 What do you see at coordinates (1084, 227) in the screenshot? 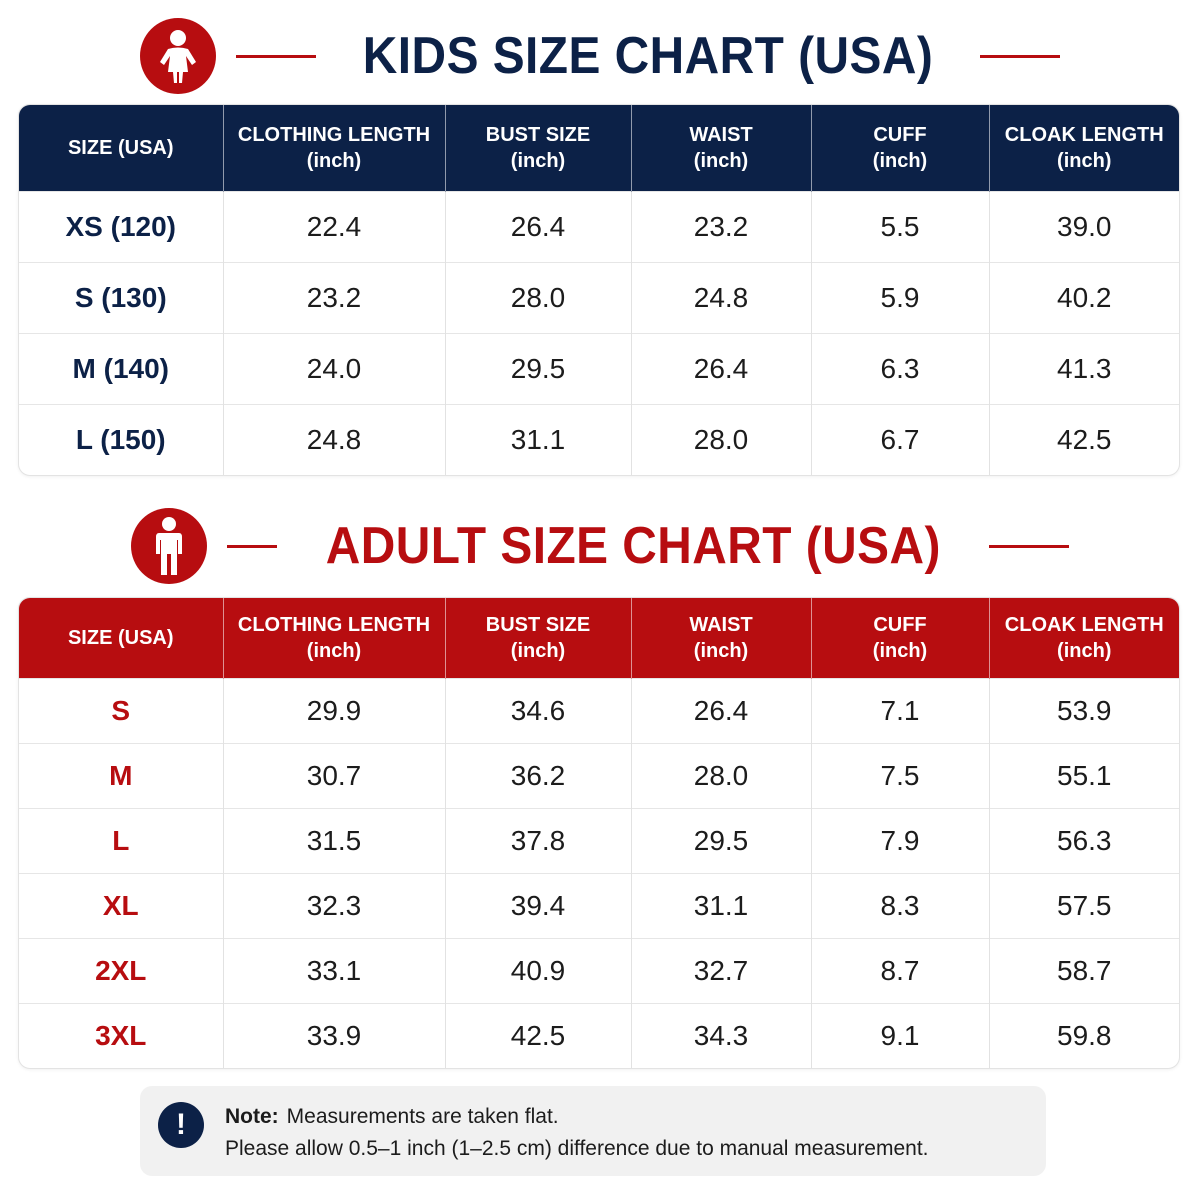
I see `table-cell: 39.0` at bounding box center [1084, 227].